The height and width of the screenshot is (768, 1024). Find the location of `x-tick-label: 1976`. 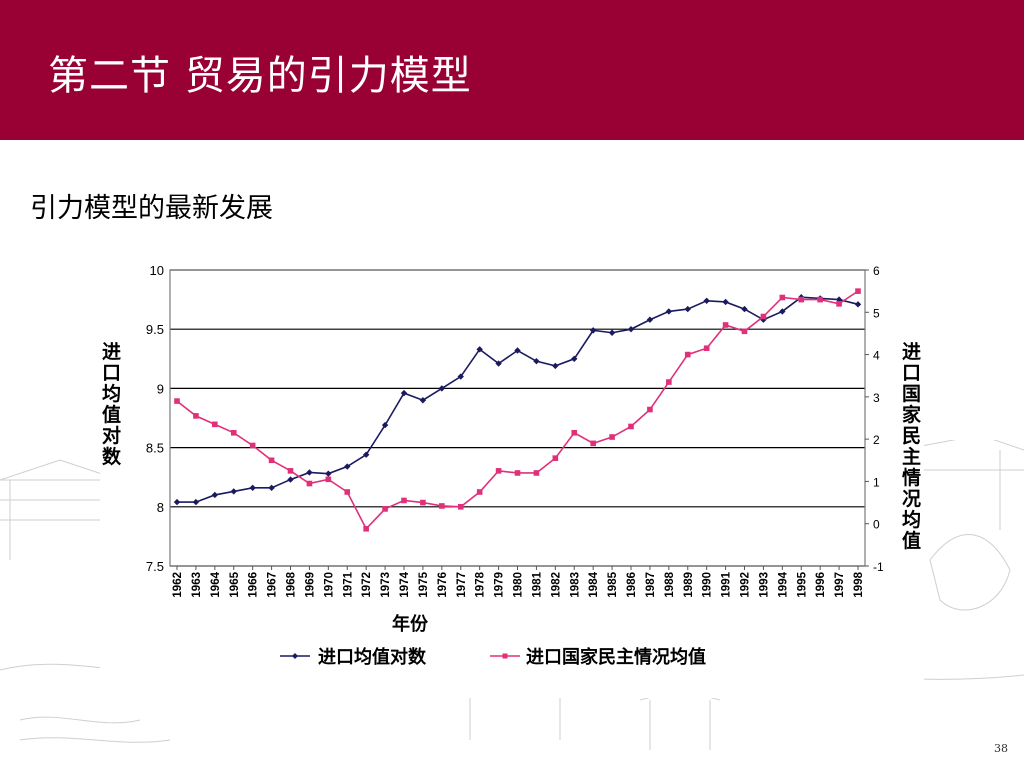

x-tick-label: 1976 is located at coordinates (443, 585).